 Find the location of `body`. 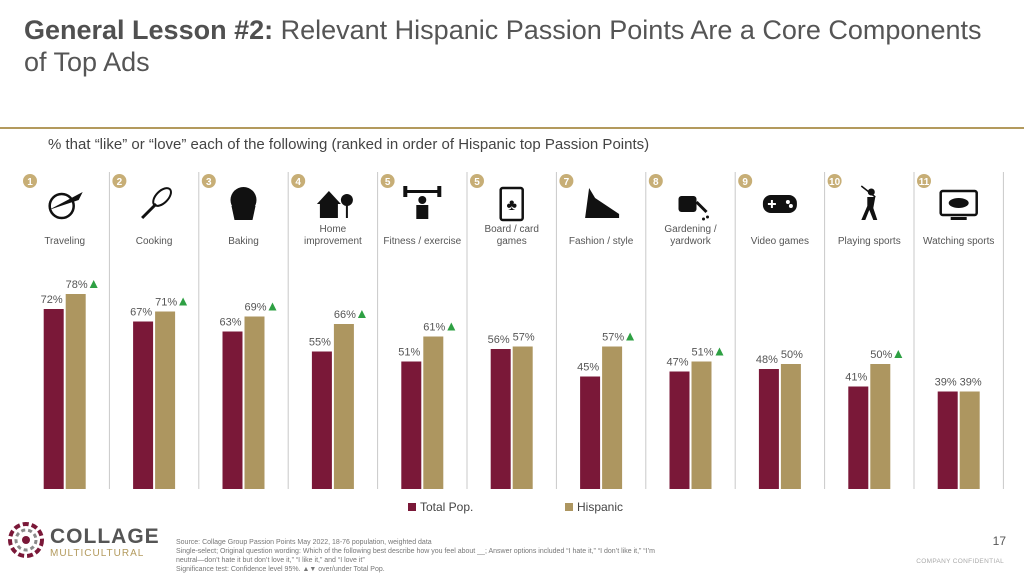

body is located at coordinates (422, 212).